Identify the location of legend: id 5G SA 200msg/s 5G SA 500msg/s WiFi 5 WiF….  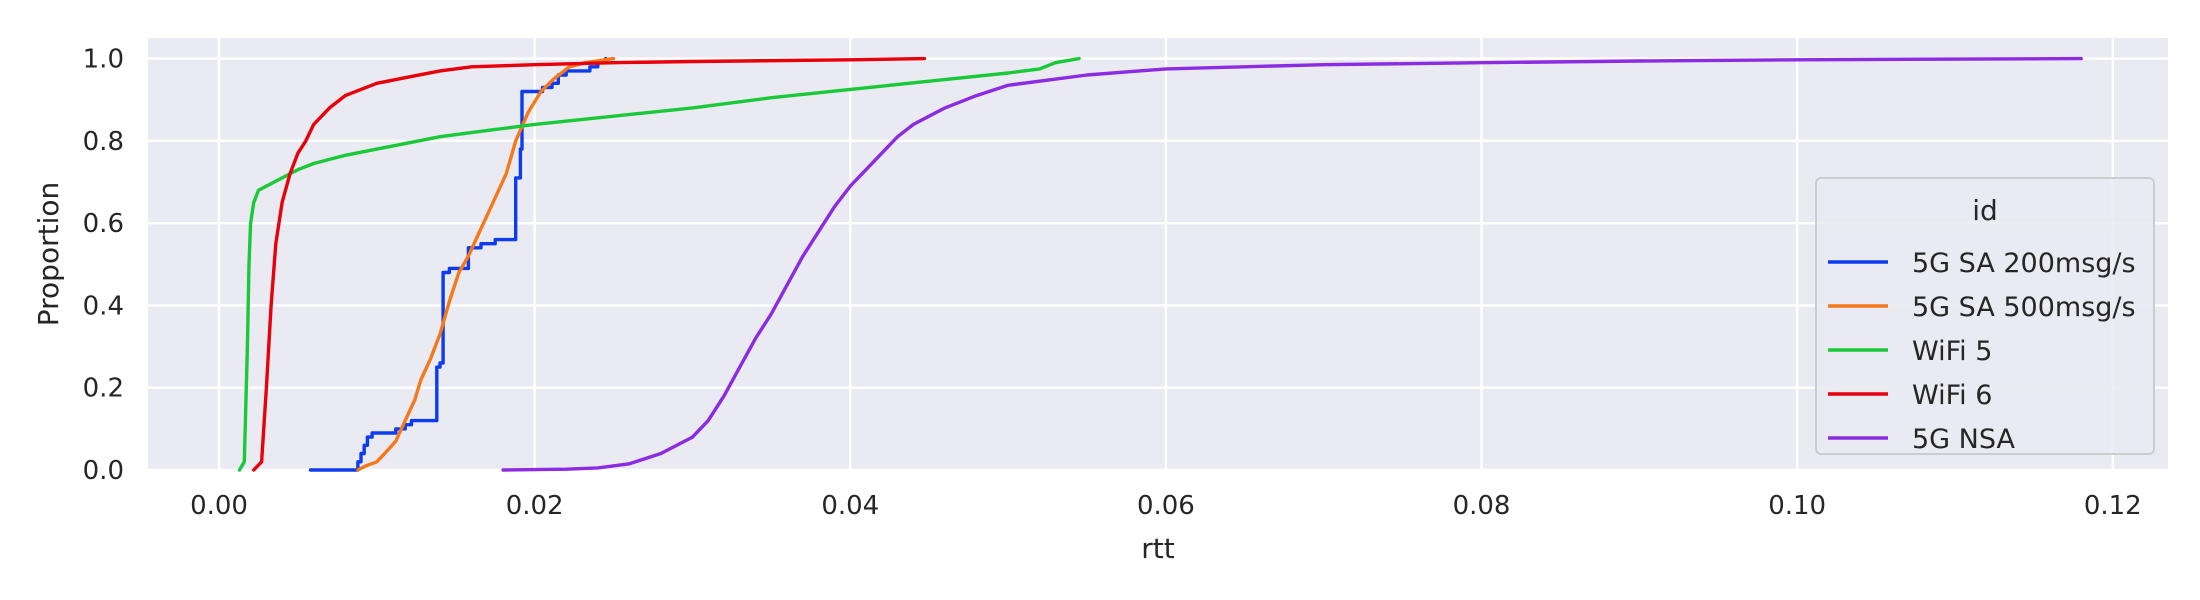
(1985, 316).